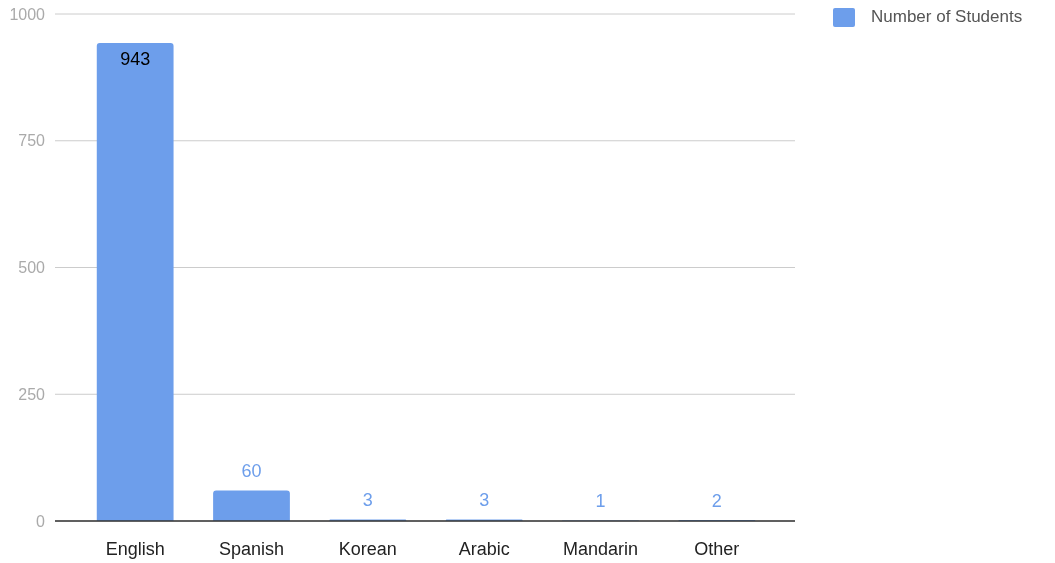 The height and width of the screenshot is (563, 1055). Describe the element at coordinates (716, 500) in the screenshot. I see `data-label: 2` at that location.